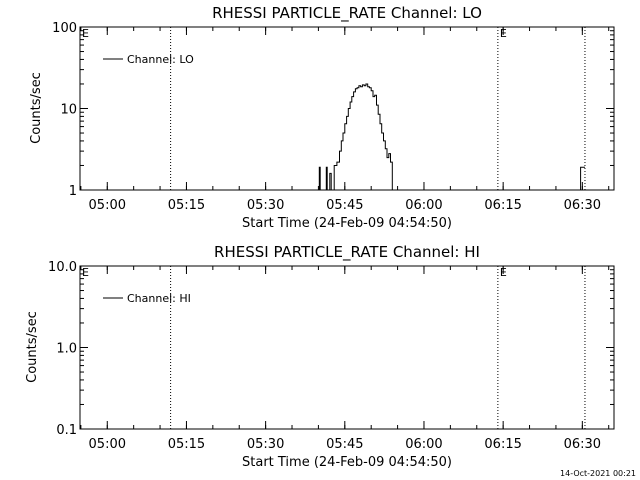 This screenshot has height=480, width=640. Describe the element at coordinates (68, 110) in the screenshot. I see `y-tick-label: 10` at that location.